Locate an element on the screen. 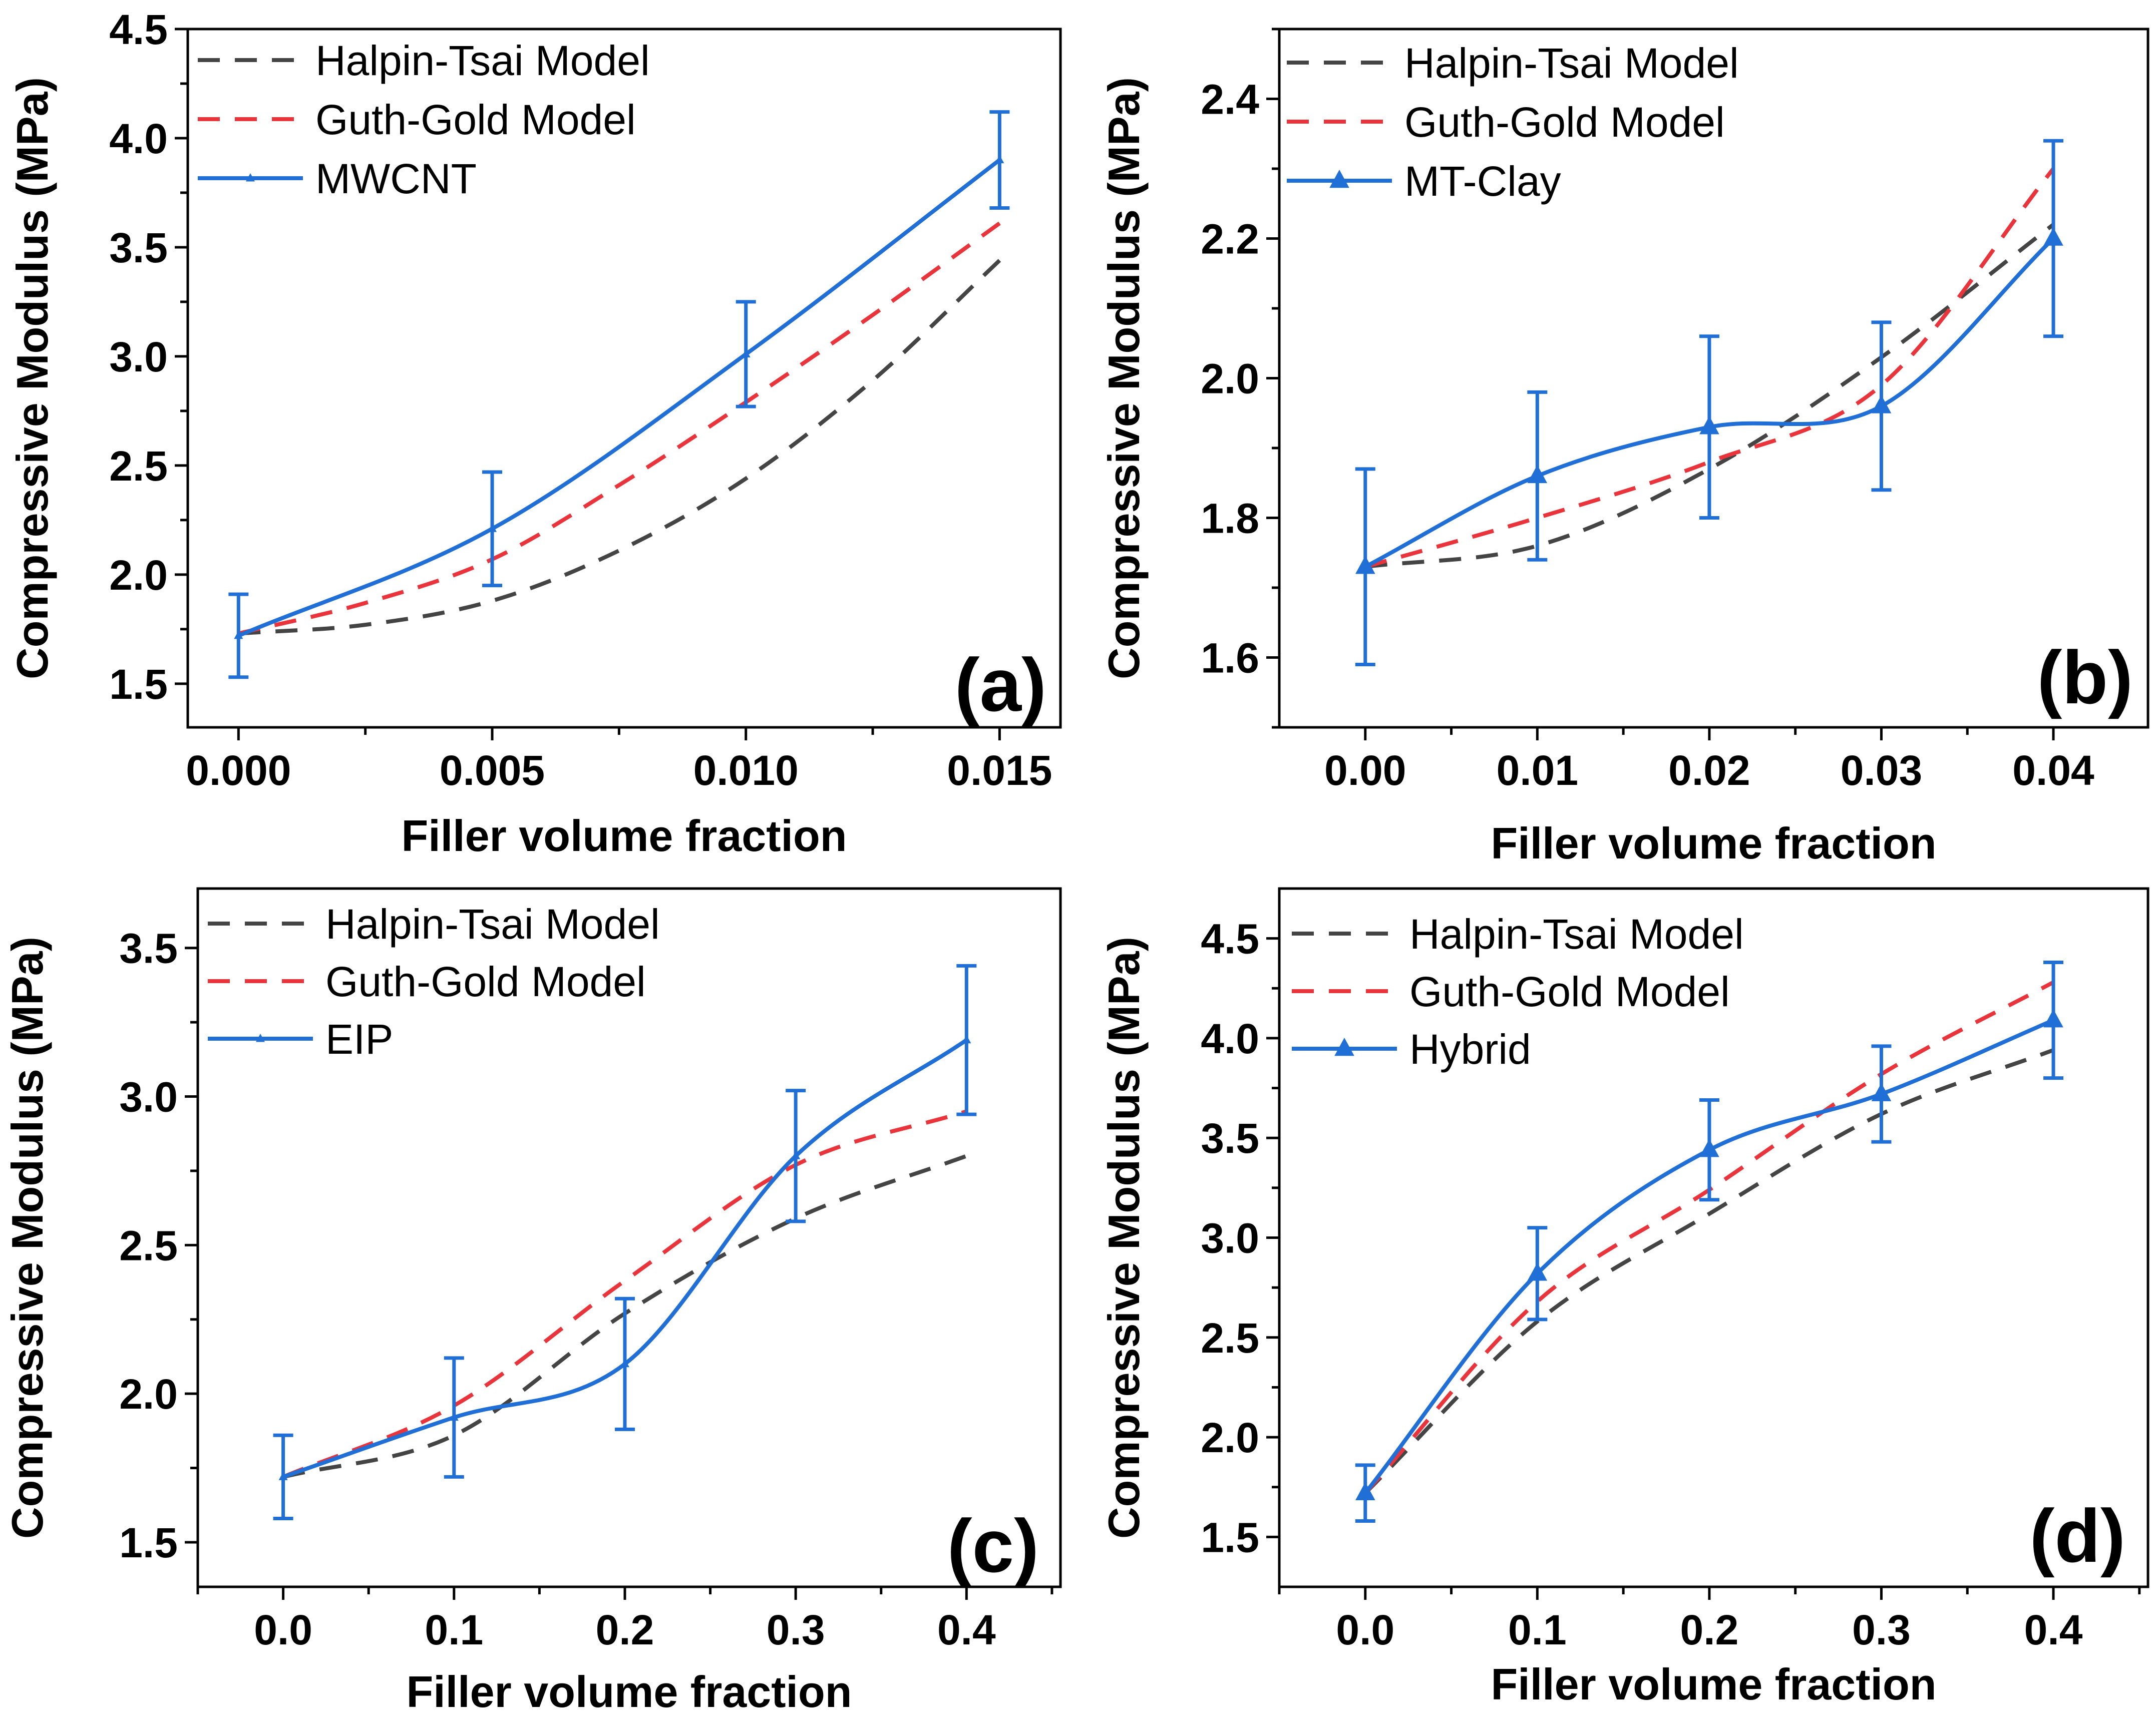 Image resolution: width=2156 pixels, height=1729 pixels. x-tick-label: 0.000 is located at coordinates (239, 770).